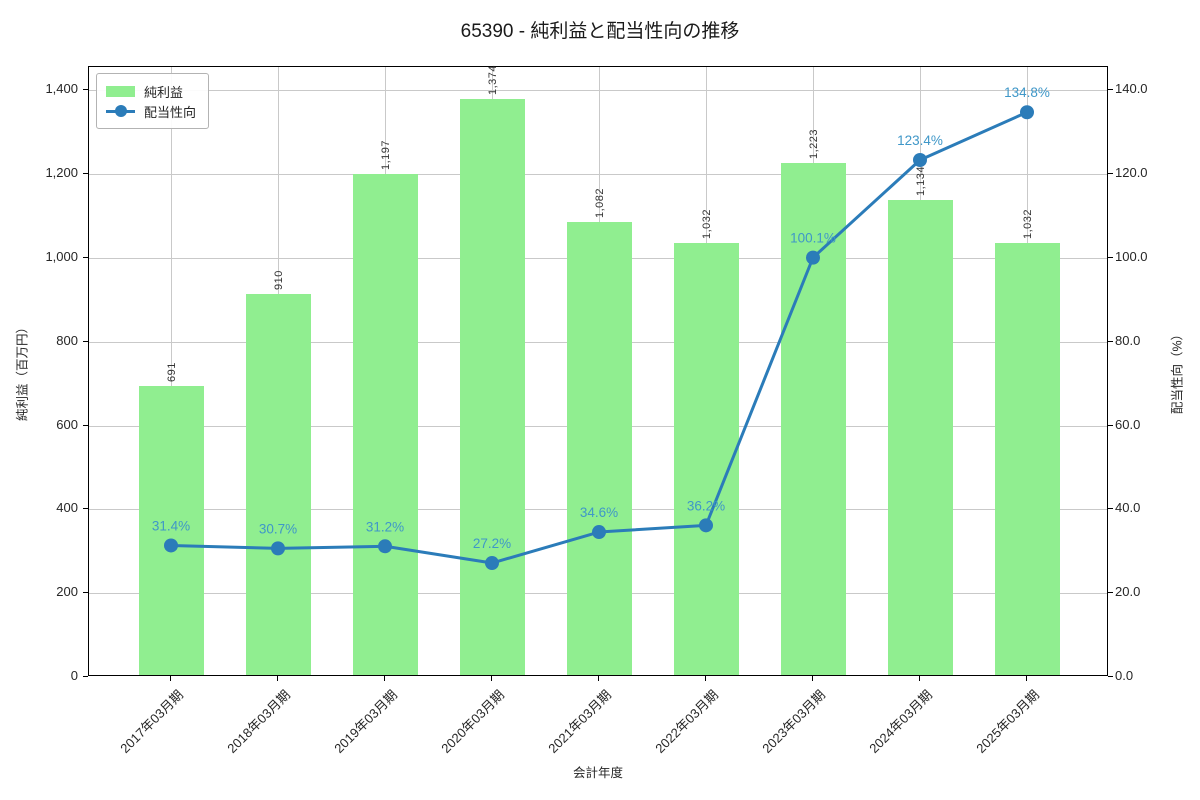 This screenshot has height=800, width=1200. Describe the element at coordinates (1128, 592) in the screenshot. I see `y-axis-tick-label-right: 20.0` at that location.